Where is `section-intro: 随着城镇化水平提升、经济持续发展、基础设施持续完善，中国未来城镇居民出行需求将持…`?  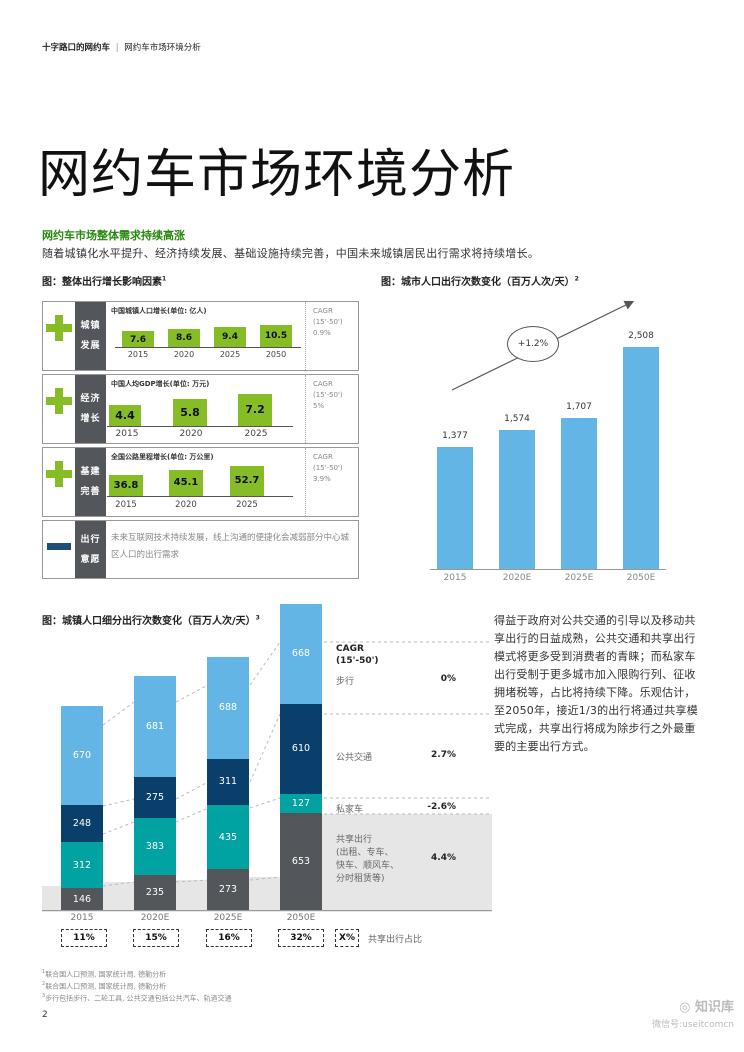
section-intro: 随着城镇化水平提升、经济持续发展、基础设施持续完善，中国未来城镇居民出行需求将持… is located at coordinates (291, 253).